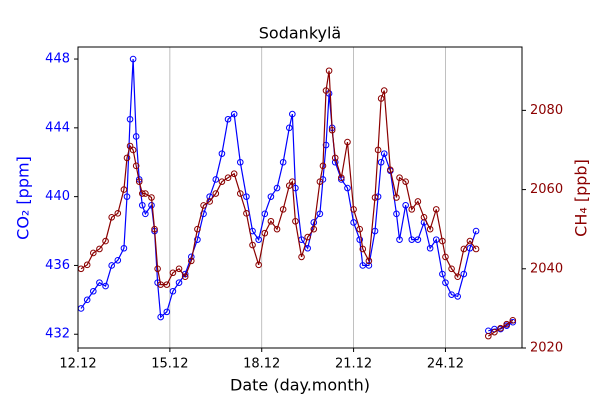 The image size is (600, 400). I want to click on y-tick-label: 444, so click(57, 127).